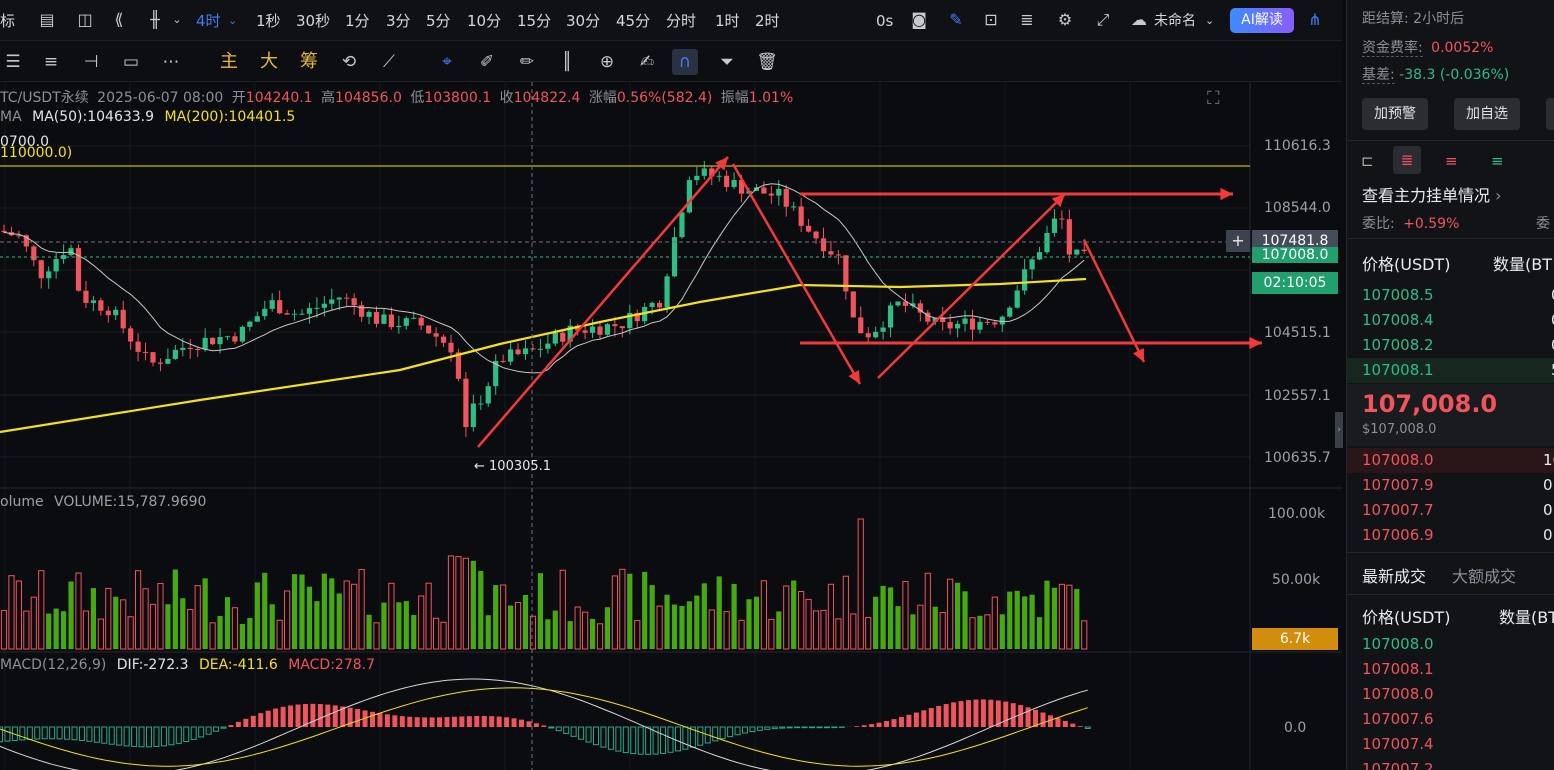 The image size is (1554, 770). Describe the element at coordinates (1432, 194) in the screenshot. I see `main-orders-link: 查看主力挂单情况 ›` at that location.